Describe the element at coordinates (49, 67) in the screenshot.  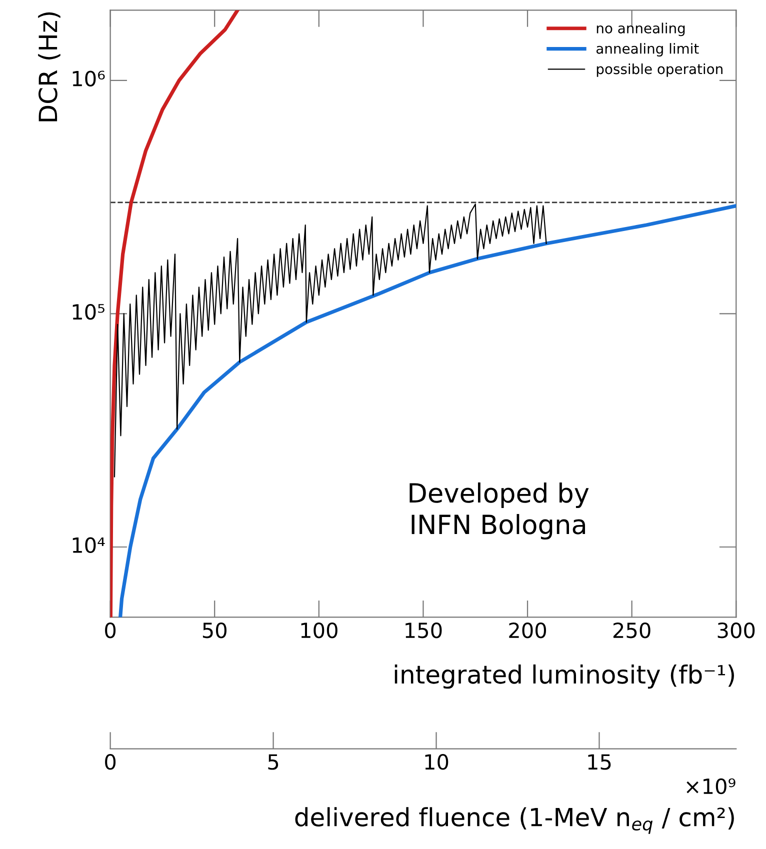
I see `y-axis-title: DCR (Hz)` at that location.